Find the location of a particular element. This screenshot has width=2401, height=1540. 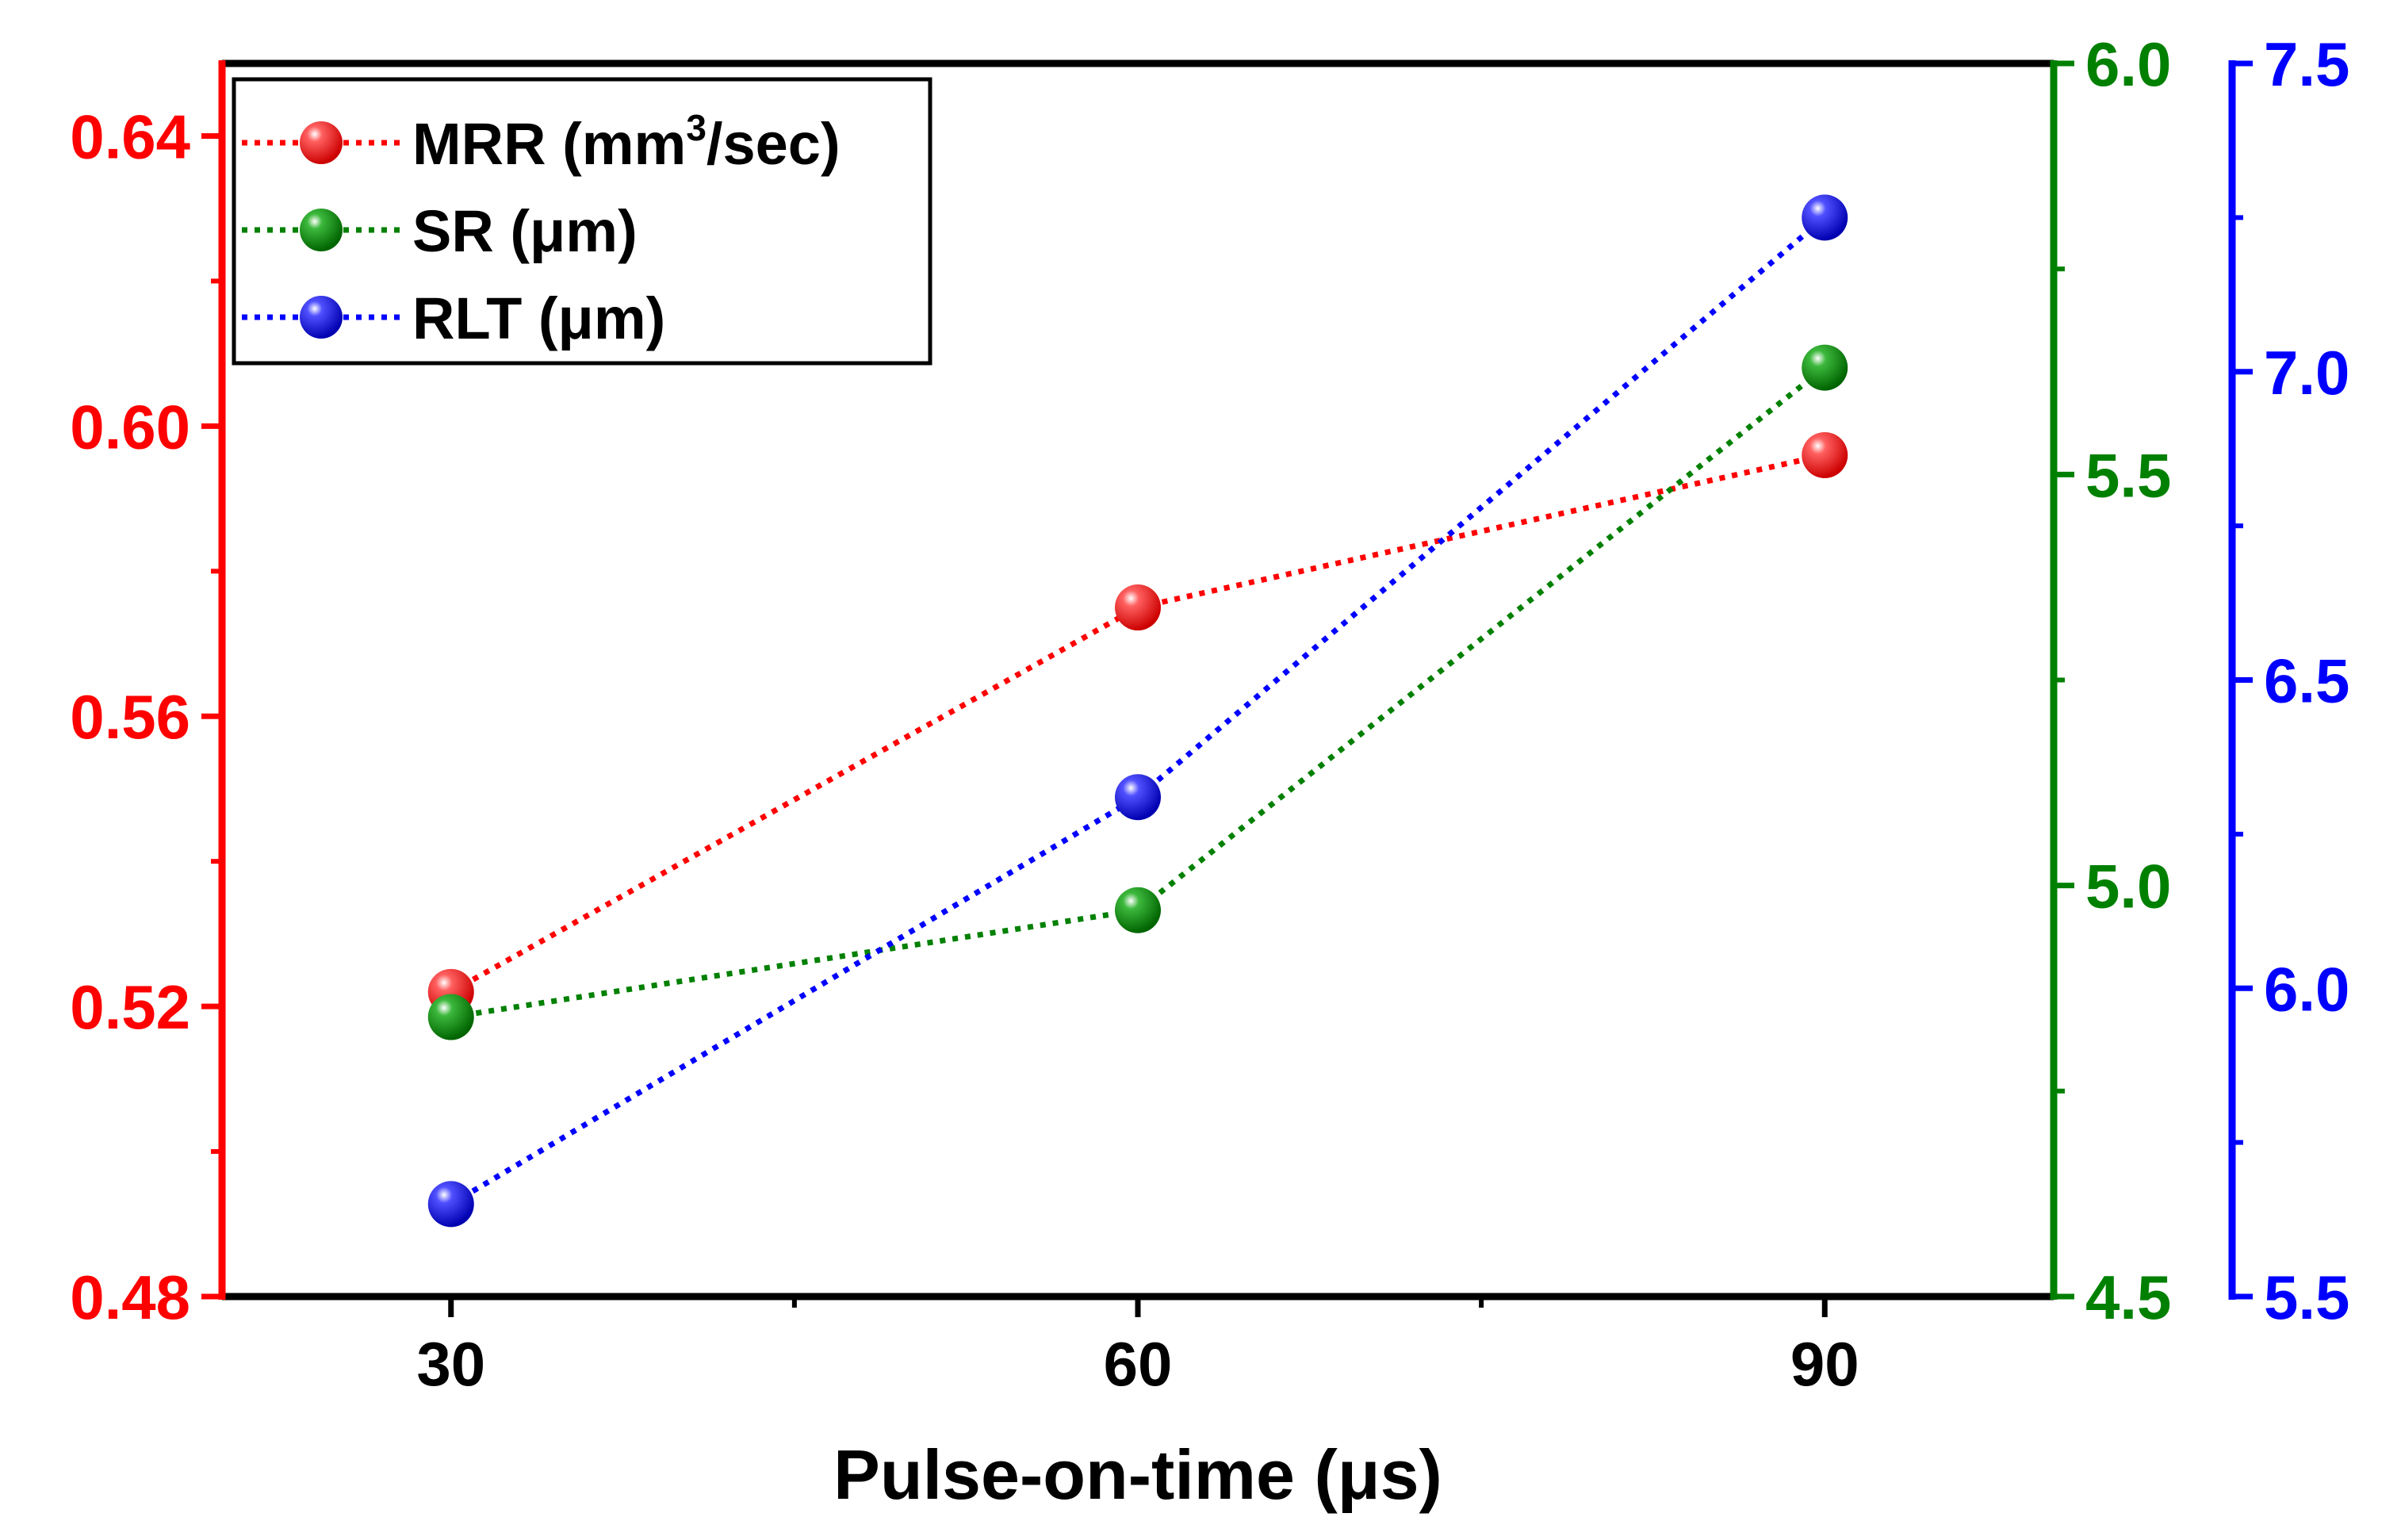

x-tick-label: 30 is located at coordinates (450, 1364).